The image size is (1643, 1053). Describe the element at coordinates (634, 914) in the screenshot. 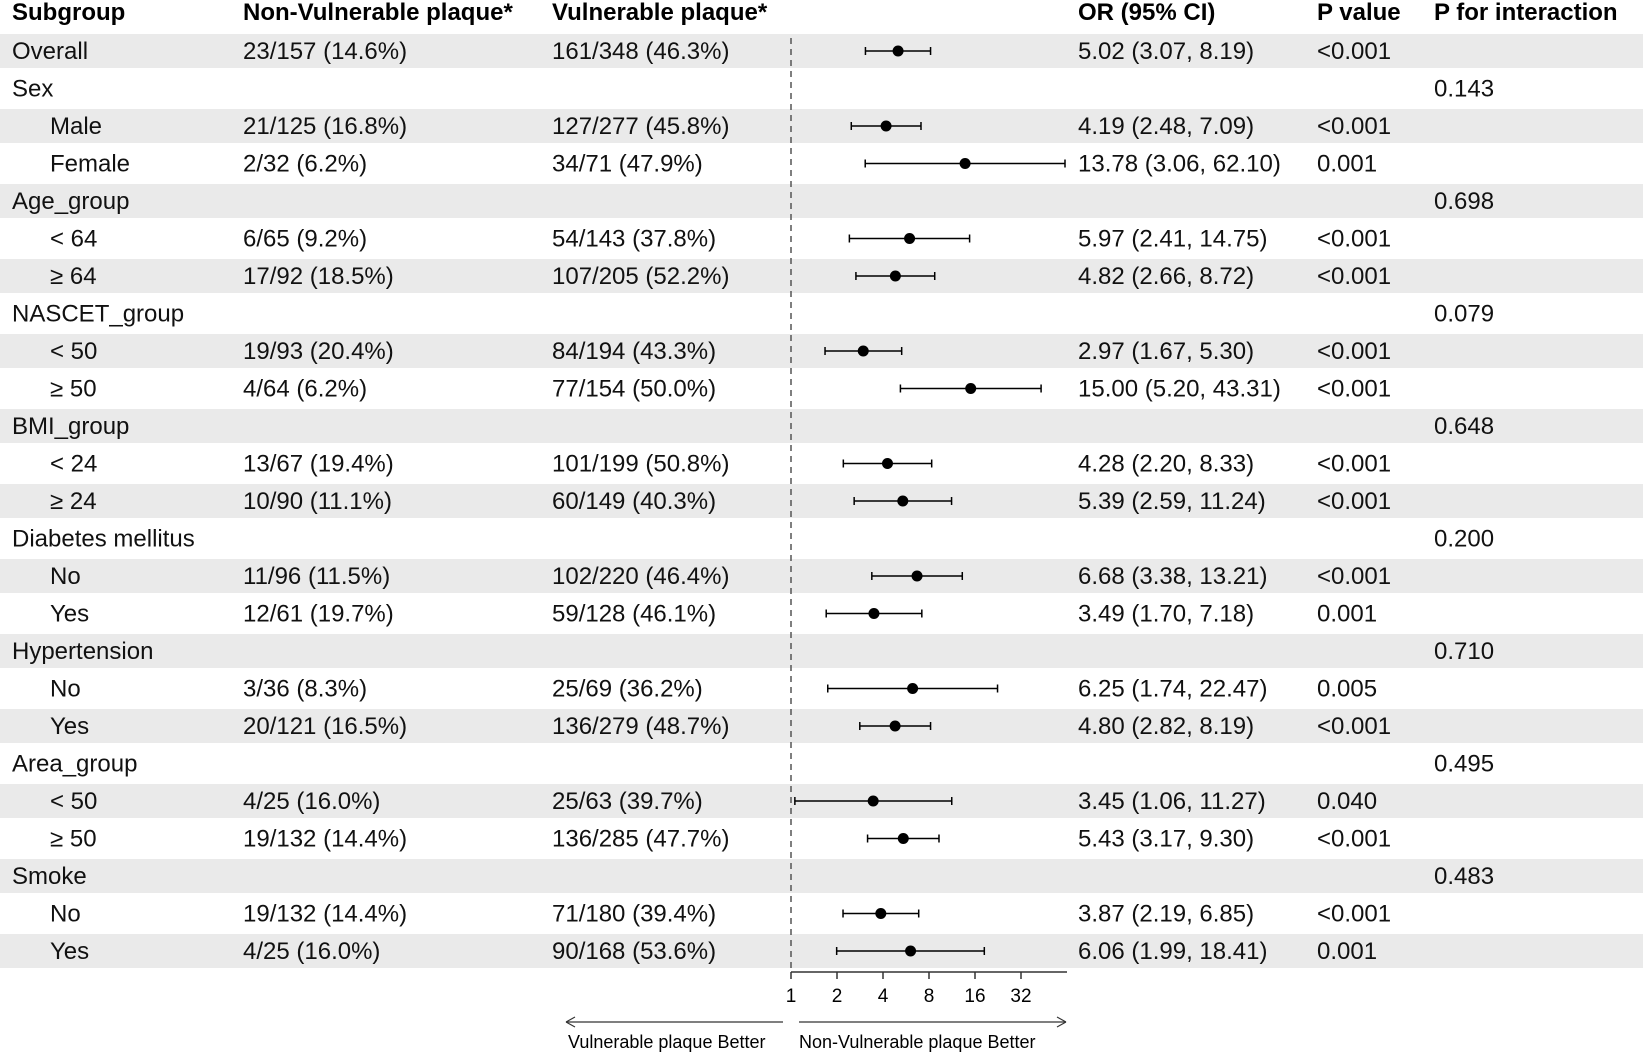

I see `vulnerable-count: 71/180 (39.4%)` at that location.